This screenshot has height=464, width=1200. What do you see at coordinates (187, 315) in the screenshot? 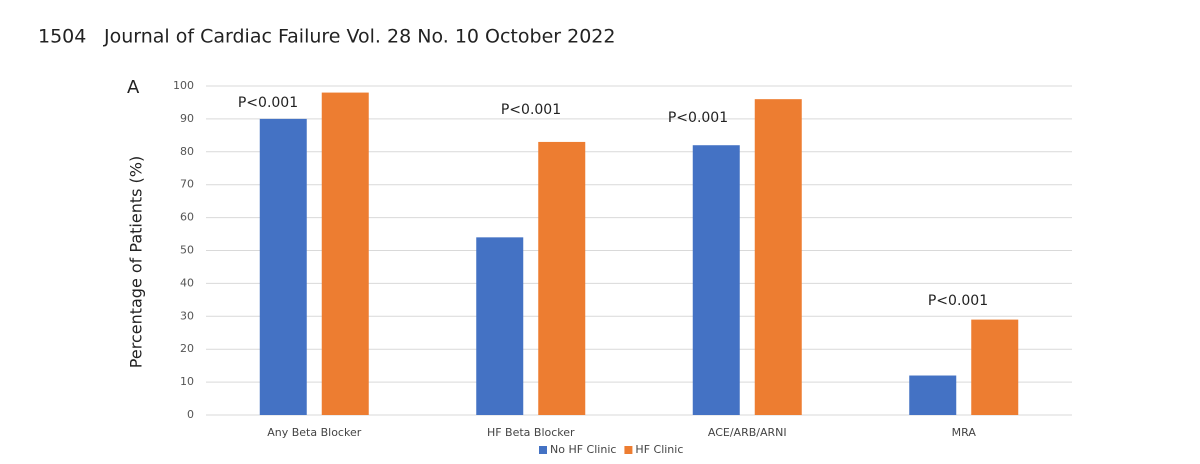
I see `y-tick-label: 30` at bounding box center [187, 315].